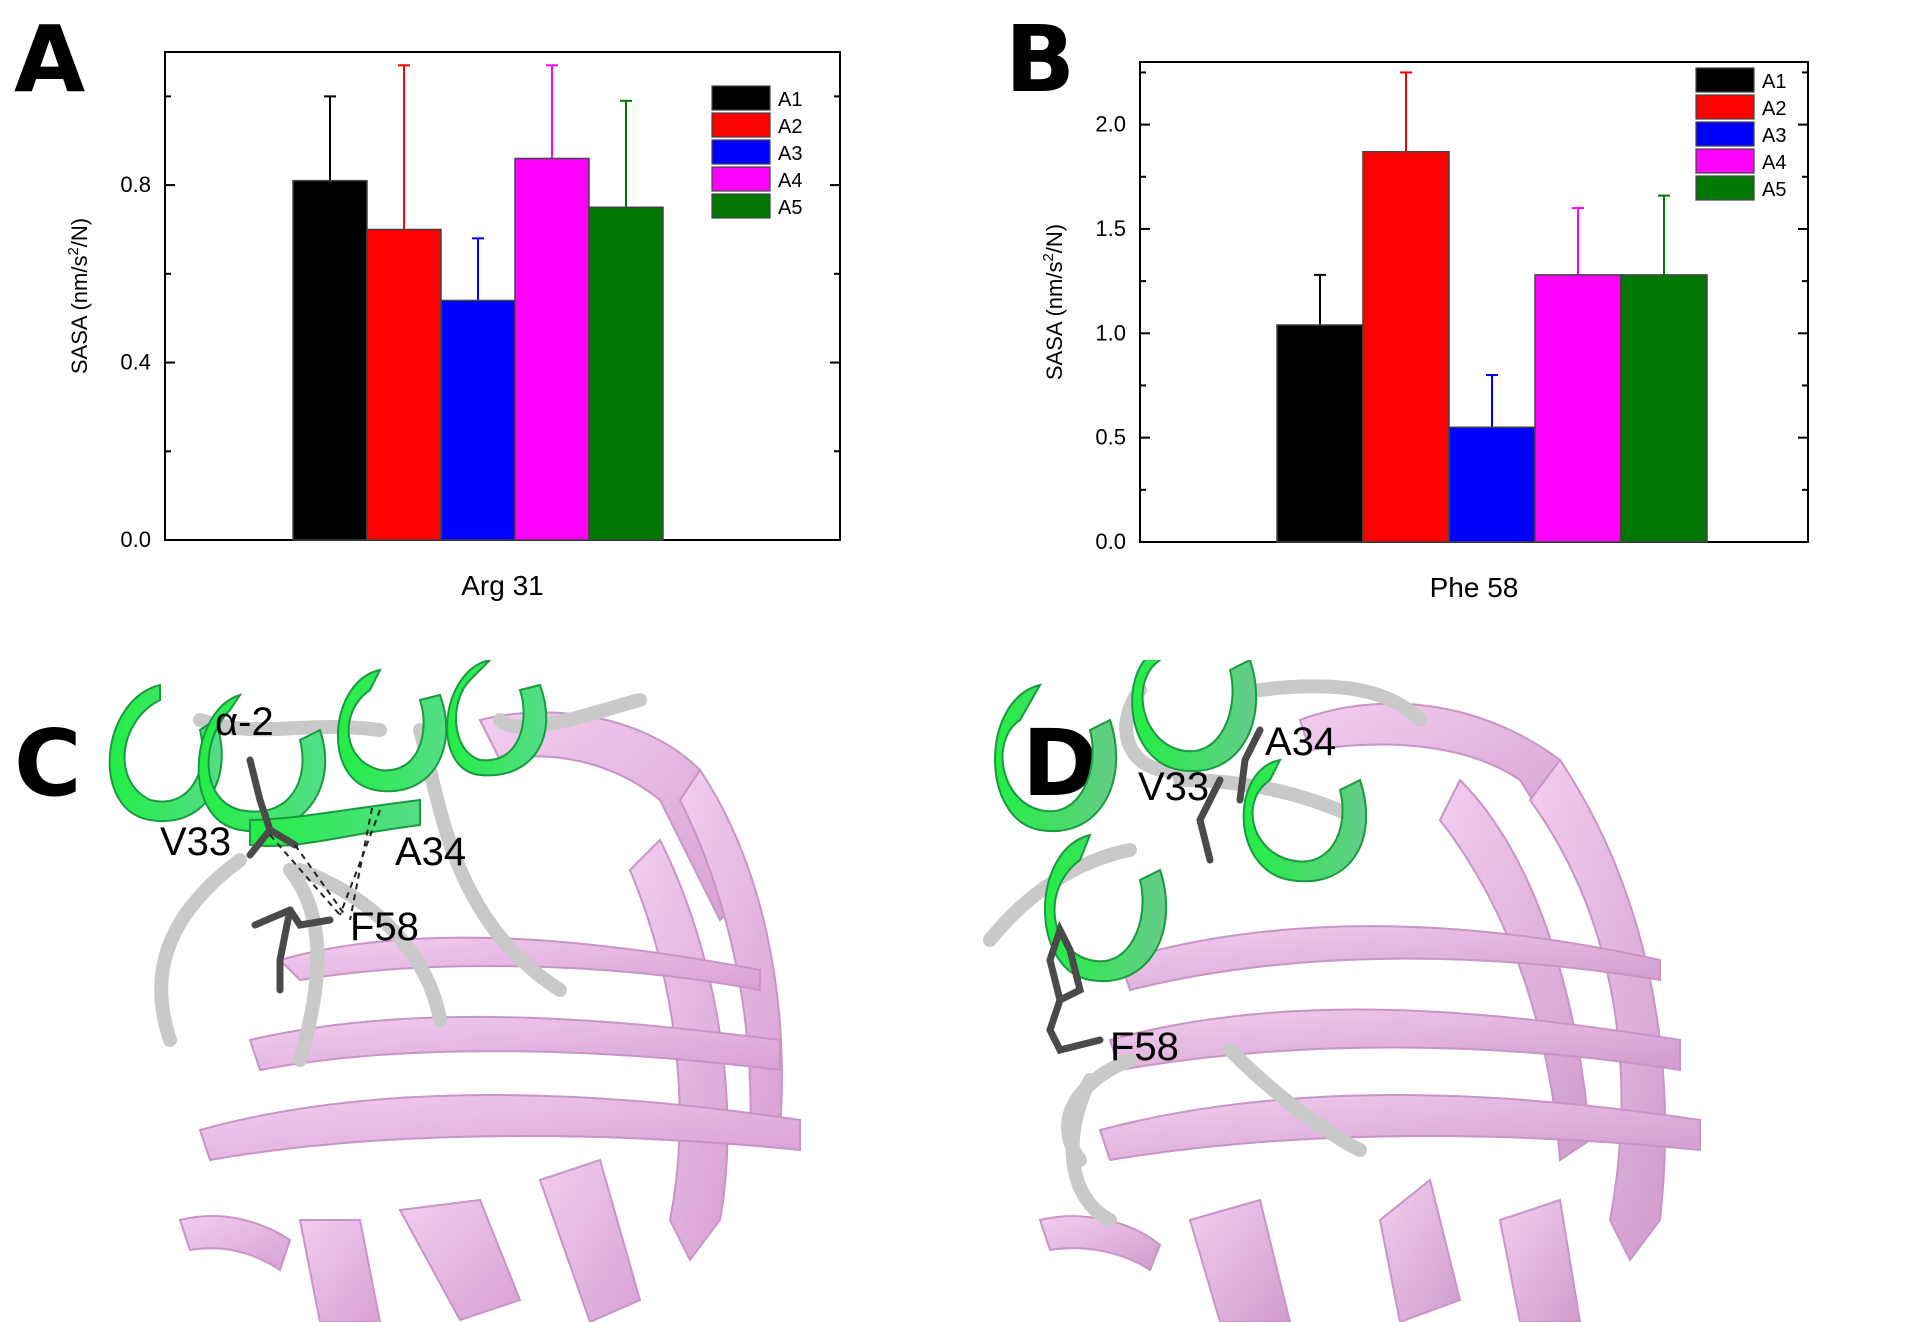 This screenshot has height=1322, width=1918. I want to click on y-tick-label: 0.8, so click(135, 184).